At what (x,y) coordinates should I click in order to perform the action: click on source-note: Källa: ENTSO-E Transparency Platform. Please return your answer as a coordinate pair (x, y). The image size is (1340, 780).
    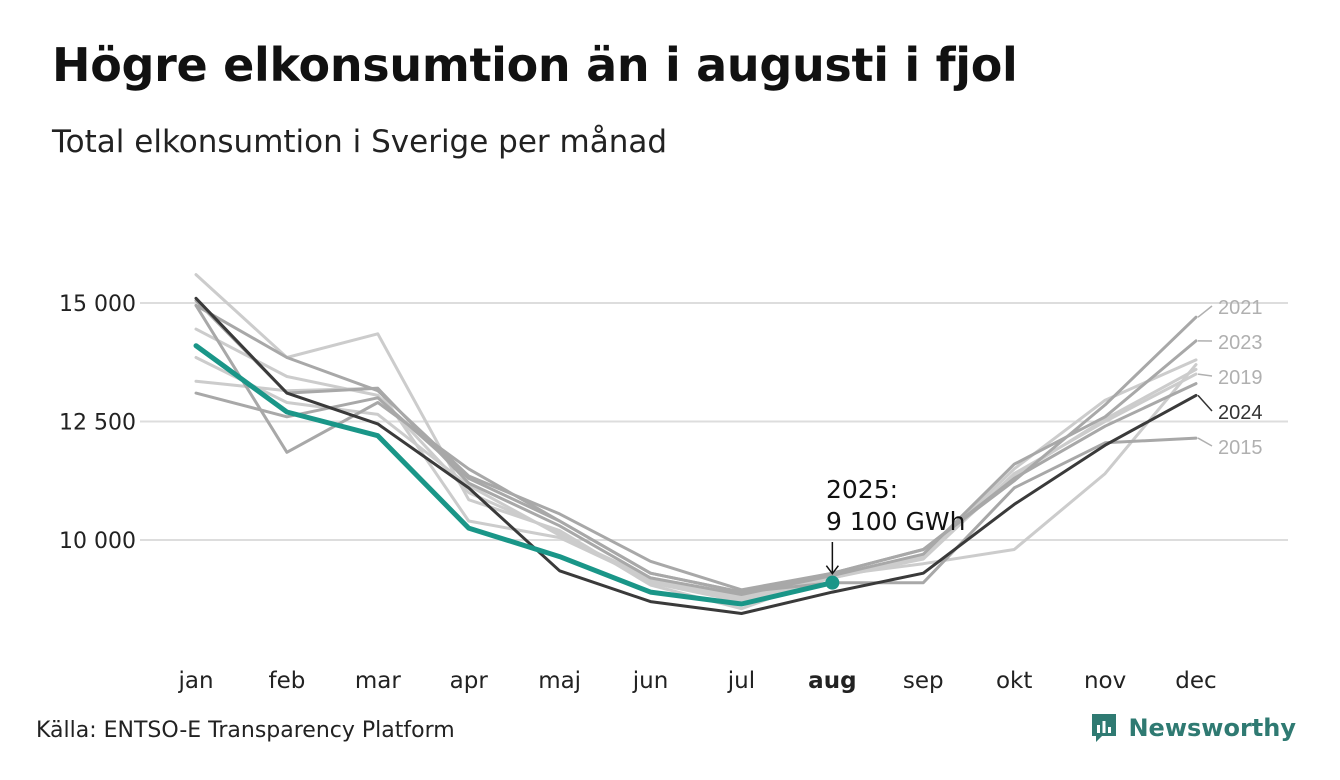
    Looking at the image, I should click on (245, 730).